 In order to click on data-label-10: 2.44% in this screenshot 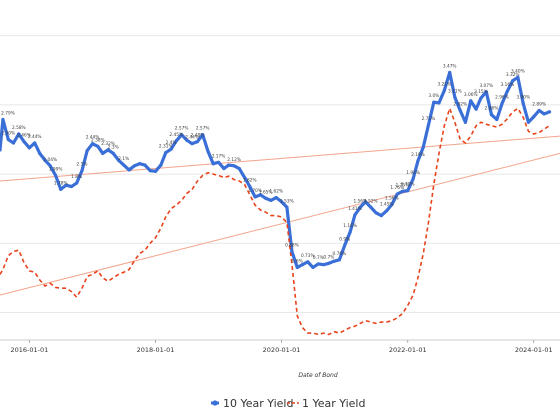, I will do `click(93, 138)`.